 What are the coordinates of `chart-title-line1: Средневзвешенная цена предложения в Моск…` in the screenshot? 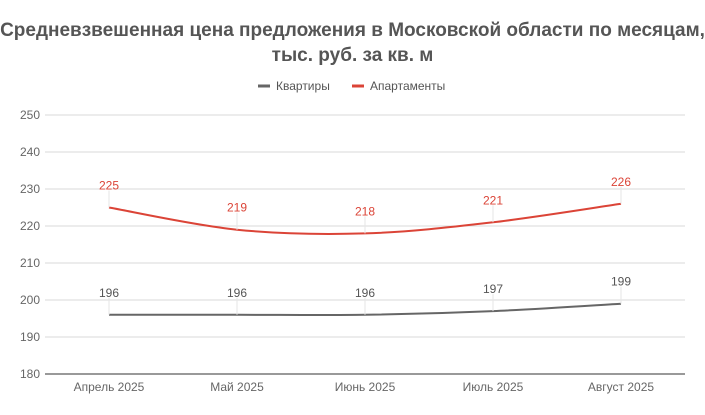 It's located at (352, 30).